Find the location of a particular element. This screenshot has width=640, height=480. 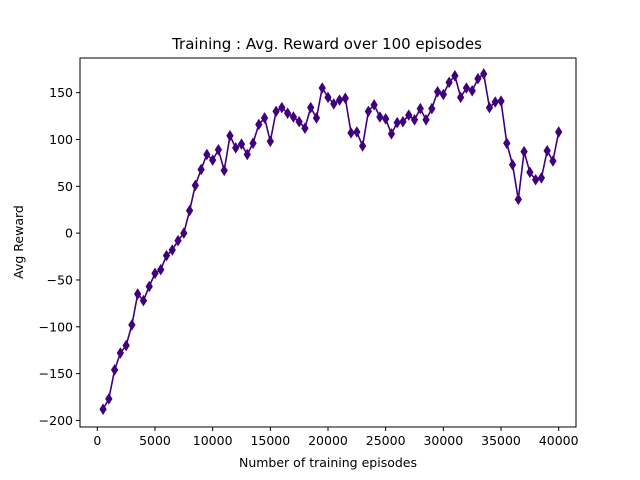

x-tick-label: 40000 is located at coordinates (559, 440).